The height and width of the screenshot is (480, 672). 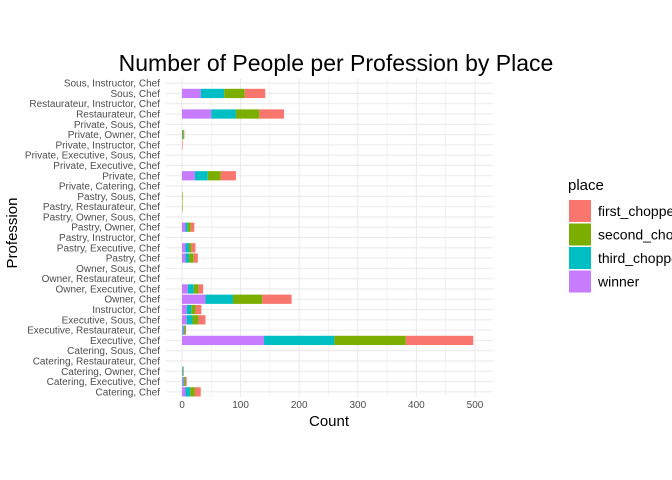 I want to click on y-tick-label: Owner, Restaurateur, Chef, so click(x=101, y=279).